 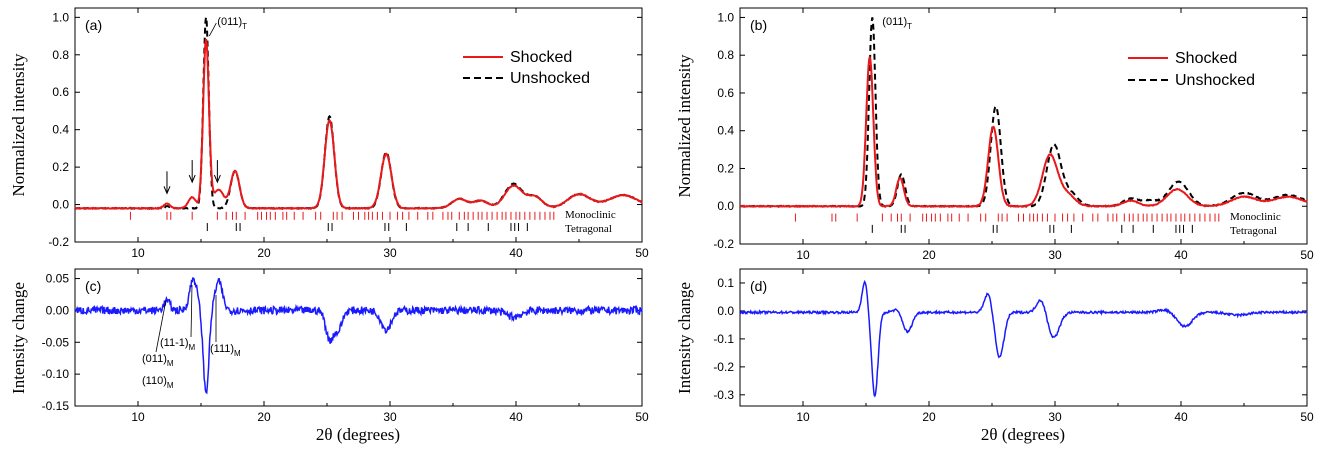 What do you see at coordinates (758, 25) in the screenshot?
I see `panel-label-b: (b)` at bounding box center [758, 25].